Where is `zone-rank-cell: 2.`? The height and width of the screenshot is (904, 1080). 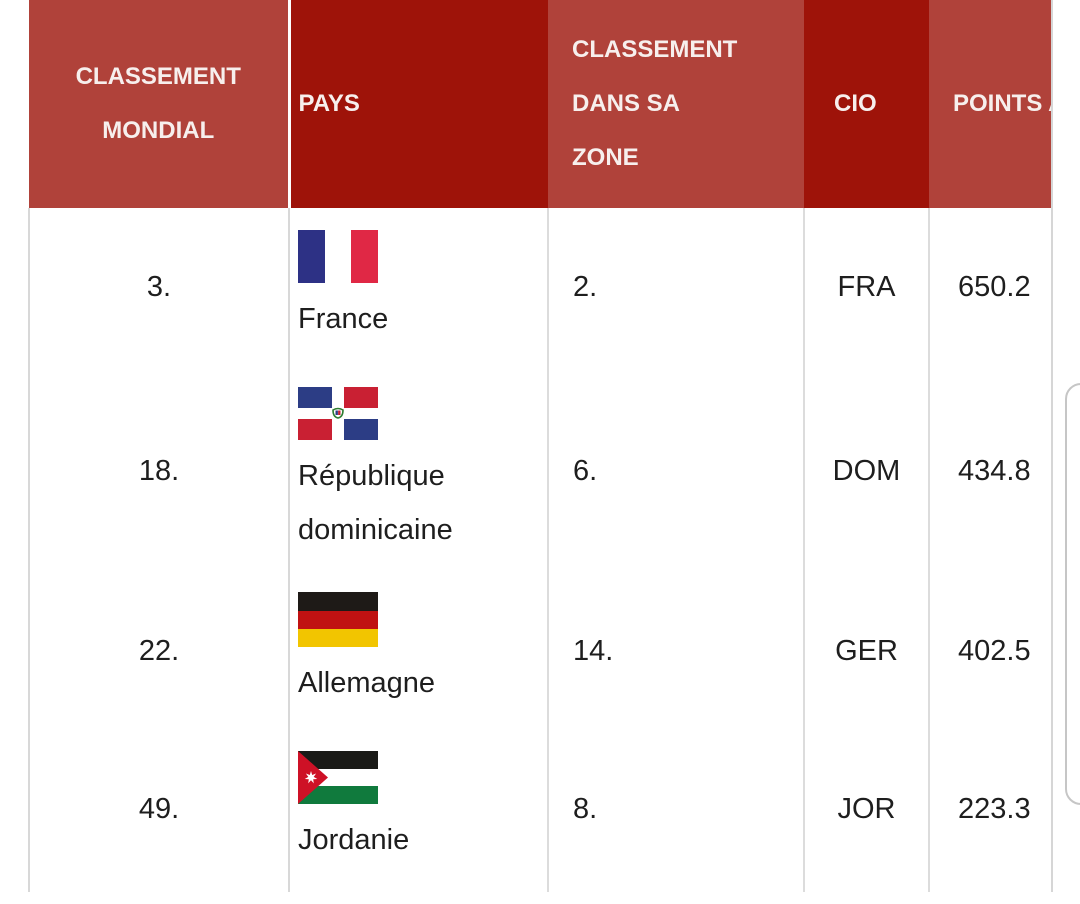
zone-rank-cell: 2. is located at coordinates (676, 287).